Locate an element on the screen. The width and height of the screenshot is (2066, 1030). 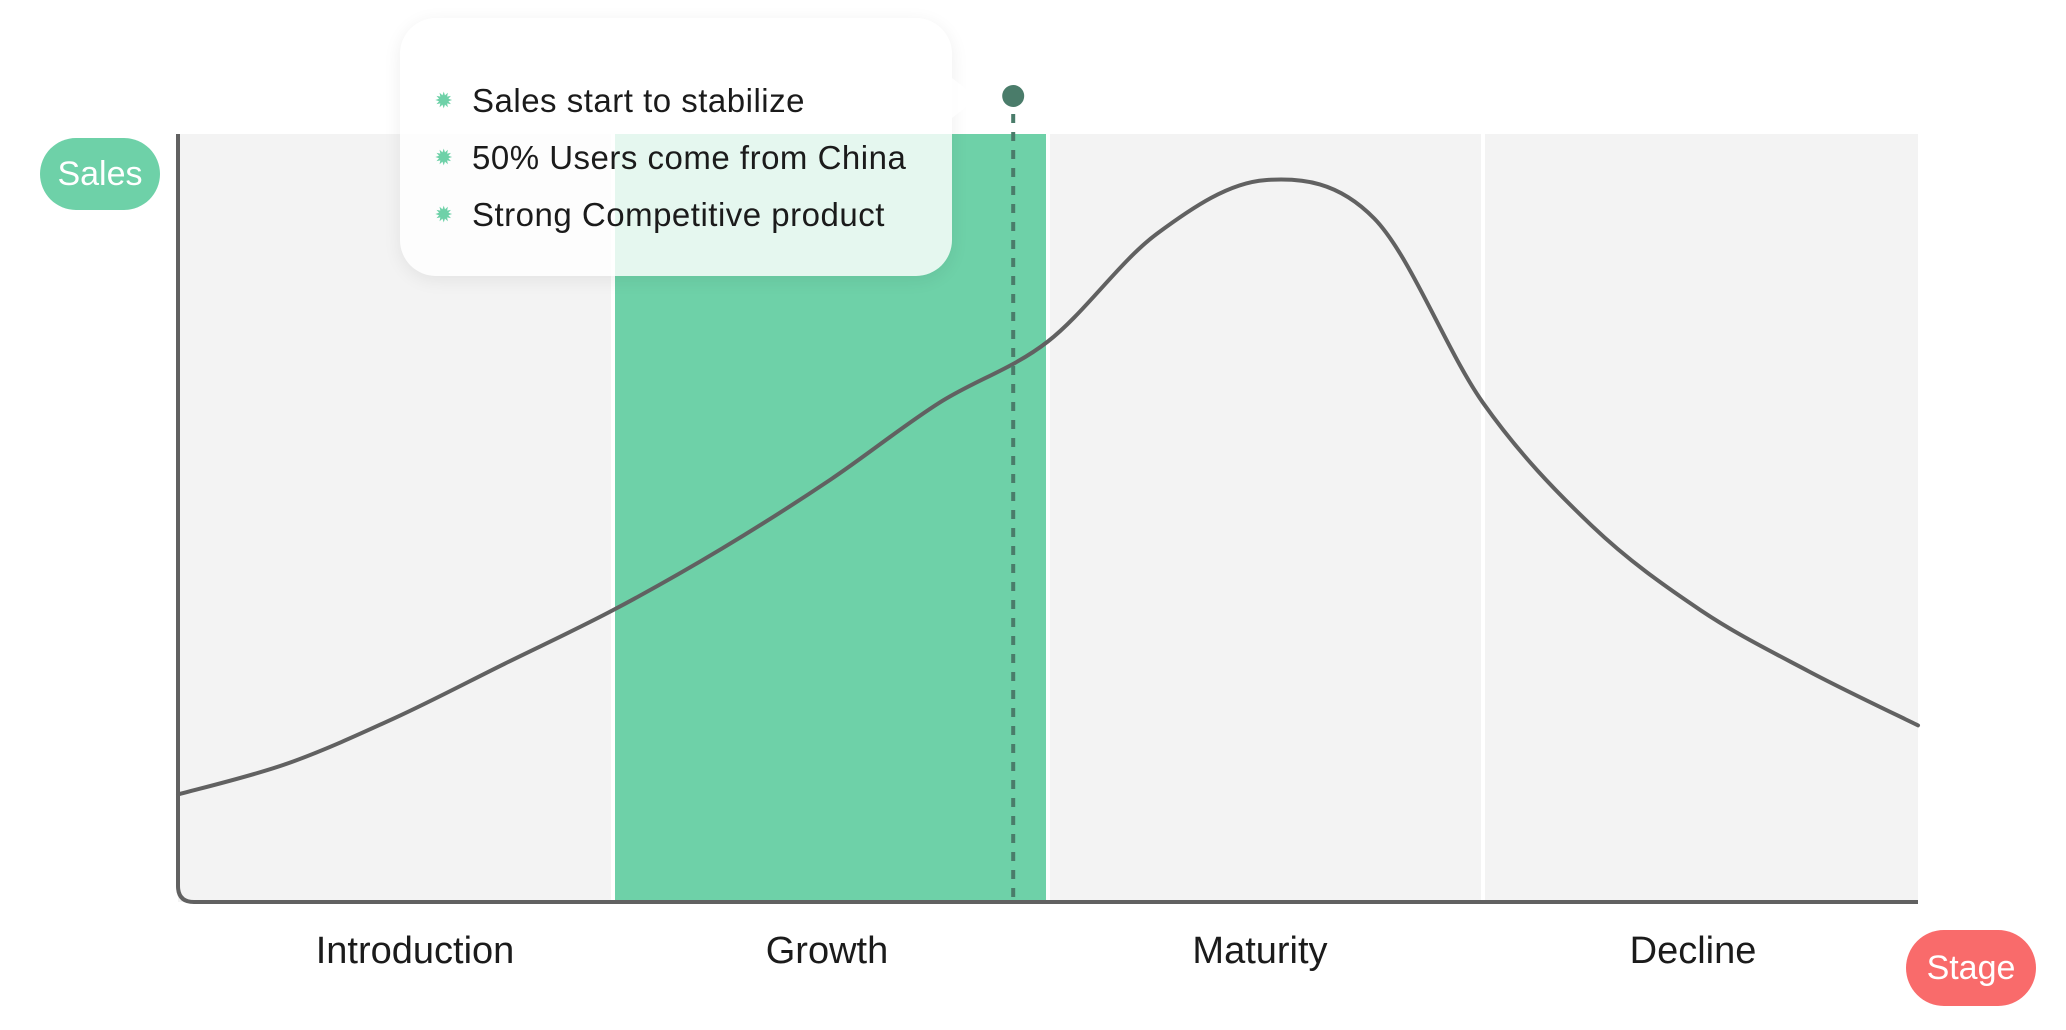
tooltip-note-text: Strong Competitive product is located at coordinates (678, 214).